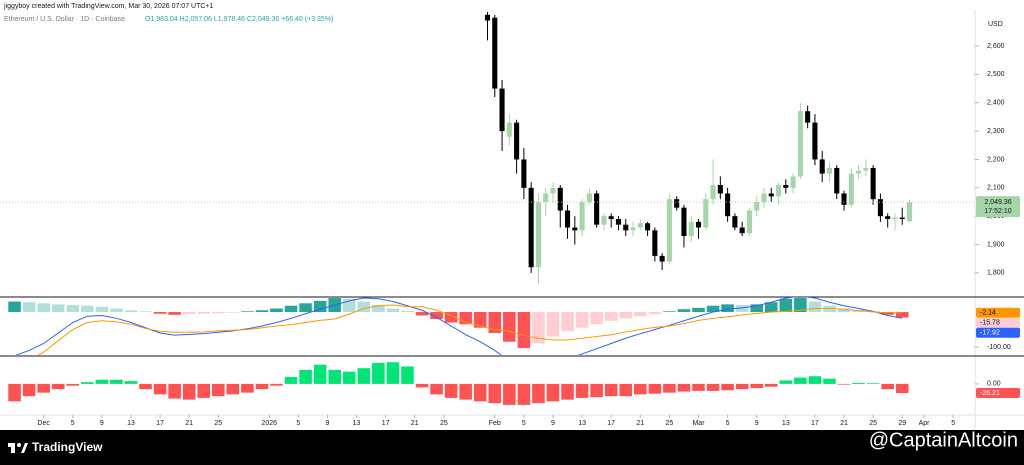  I want to click on watermark: @CaptainAltcoin, so click(943, 440).